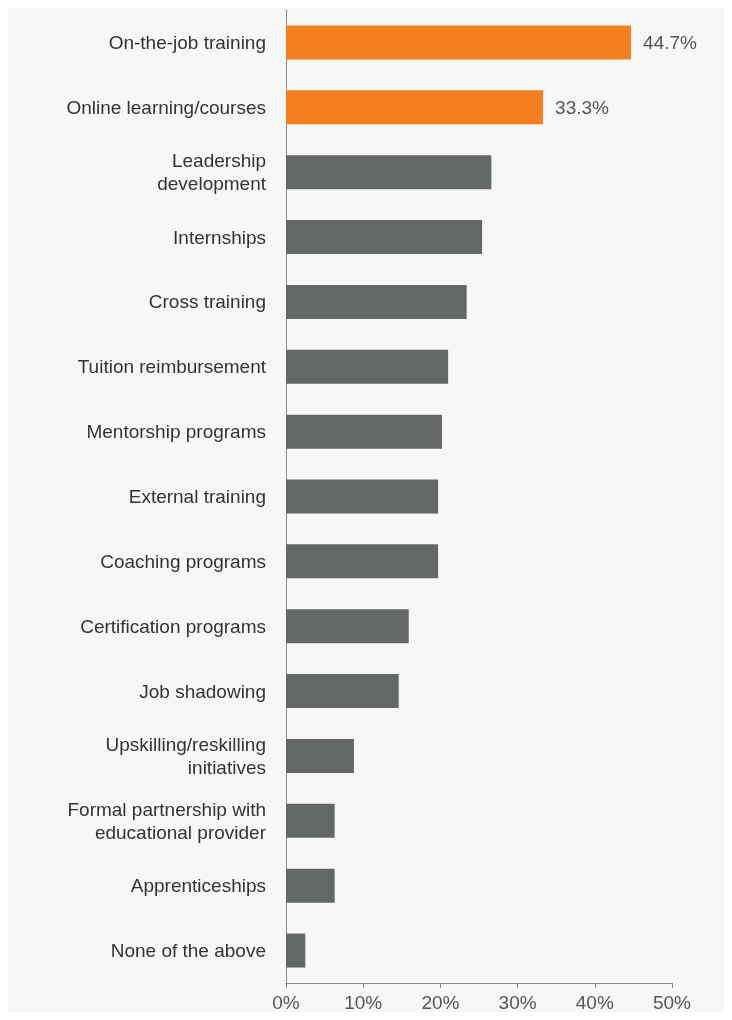 This screenshot has width=732, height=1020. What do you see at coordinates (212, 172) in the screenshot?
I see `y-tick-label: Leadership development` at bounding box center [212, 172].